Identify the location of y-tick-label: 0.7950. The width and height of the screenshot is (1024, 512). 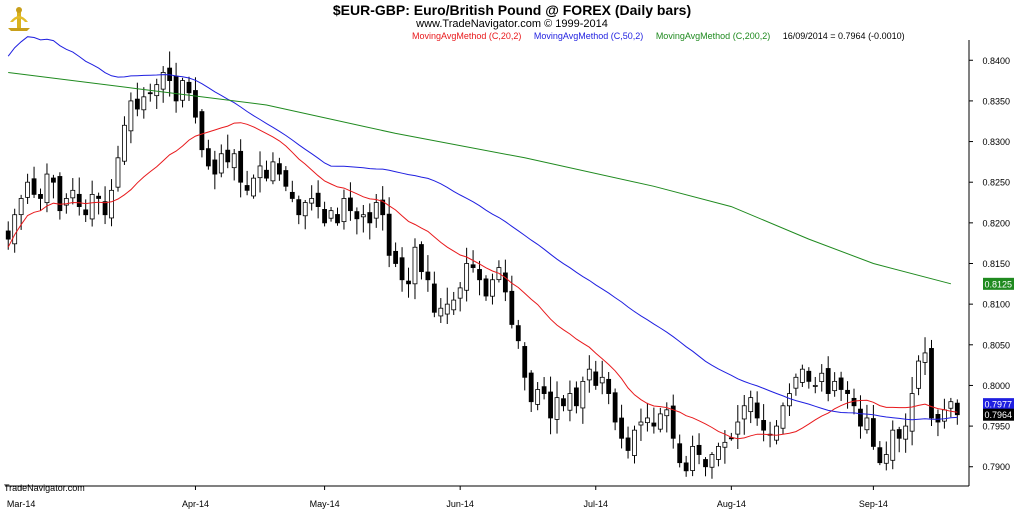
(996, 427).